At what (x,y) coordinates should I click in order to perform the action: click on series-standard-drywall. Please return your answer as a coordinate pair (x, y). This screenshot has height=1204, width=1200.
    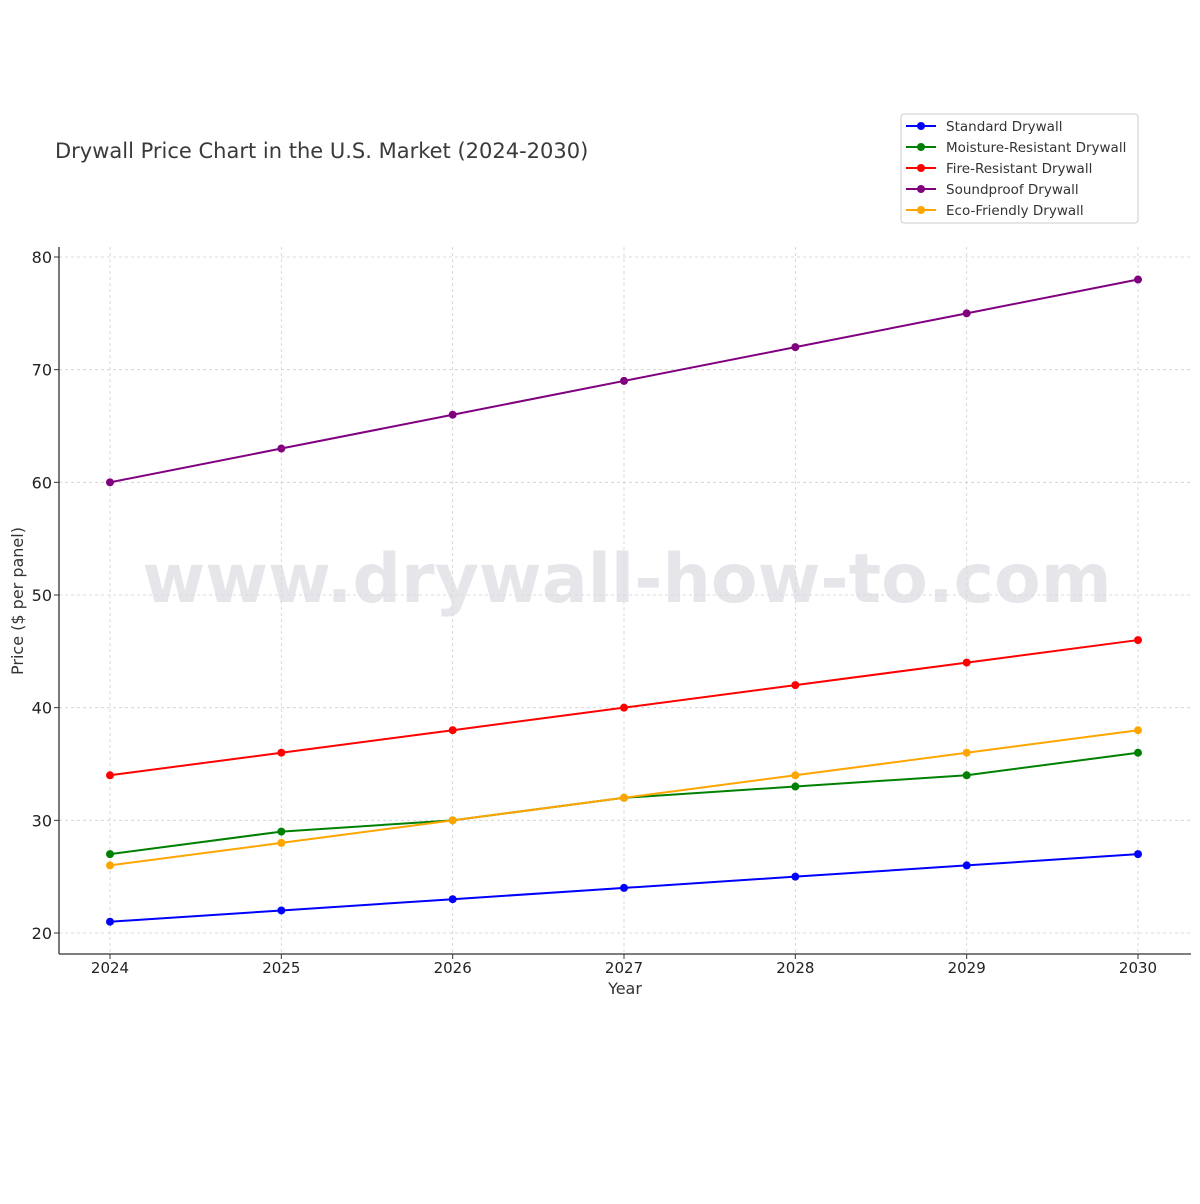
    Looking at the image, I should click on (624, 888).